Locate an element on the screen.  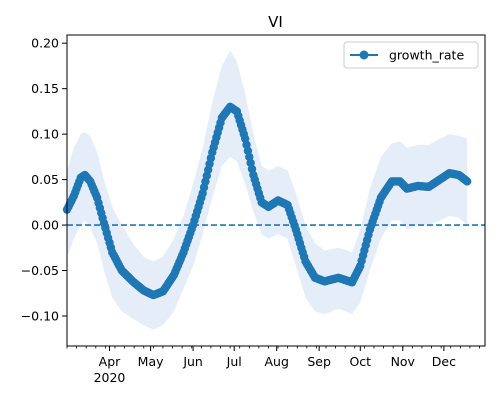
y-tick-label: −0.05 is located at coordinates (40, 270).